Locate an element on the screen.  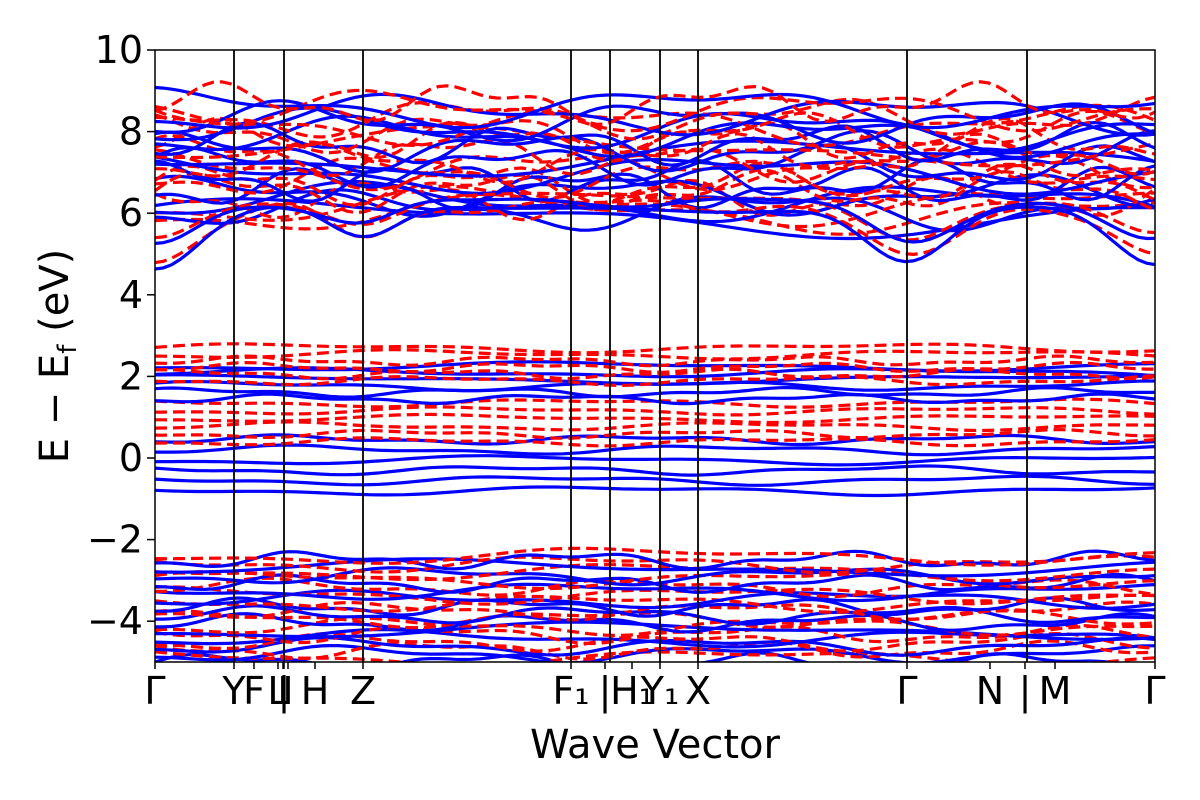
y-tick-label: 4 is located at coordinates (131, 295).